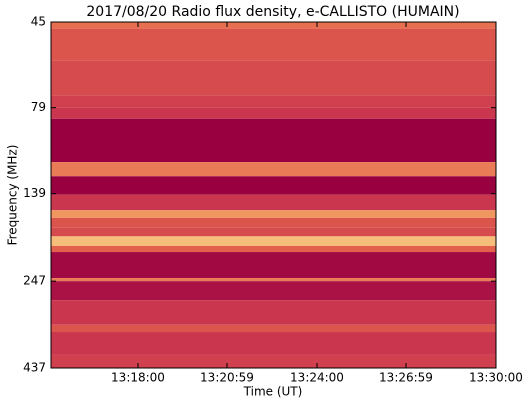  Describe the element at coordinates (227, 378) in the screenshot. I see `x-tick-label: 13:20:59` at that location.